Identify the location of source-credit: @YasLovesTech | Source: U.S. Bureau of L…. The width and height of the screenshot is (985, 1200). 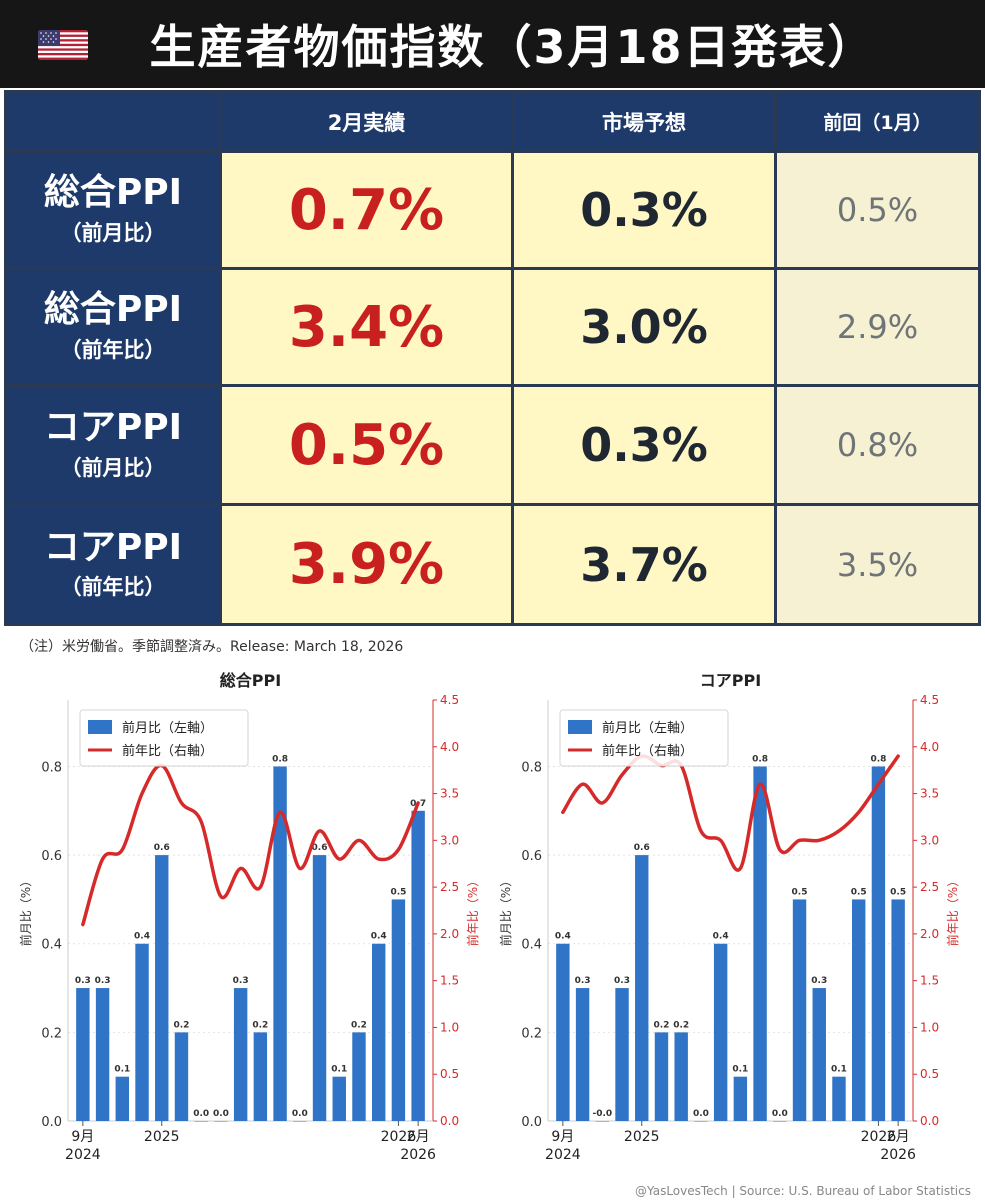
(803, 1191).